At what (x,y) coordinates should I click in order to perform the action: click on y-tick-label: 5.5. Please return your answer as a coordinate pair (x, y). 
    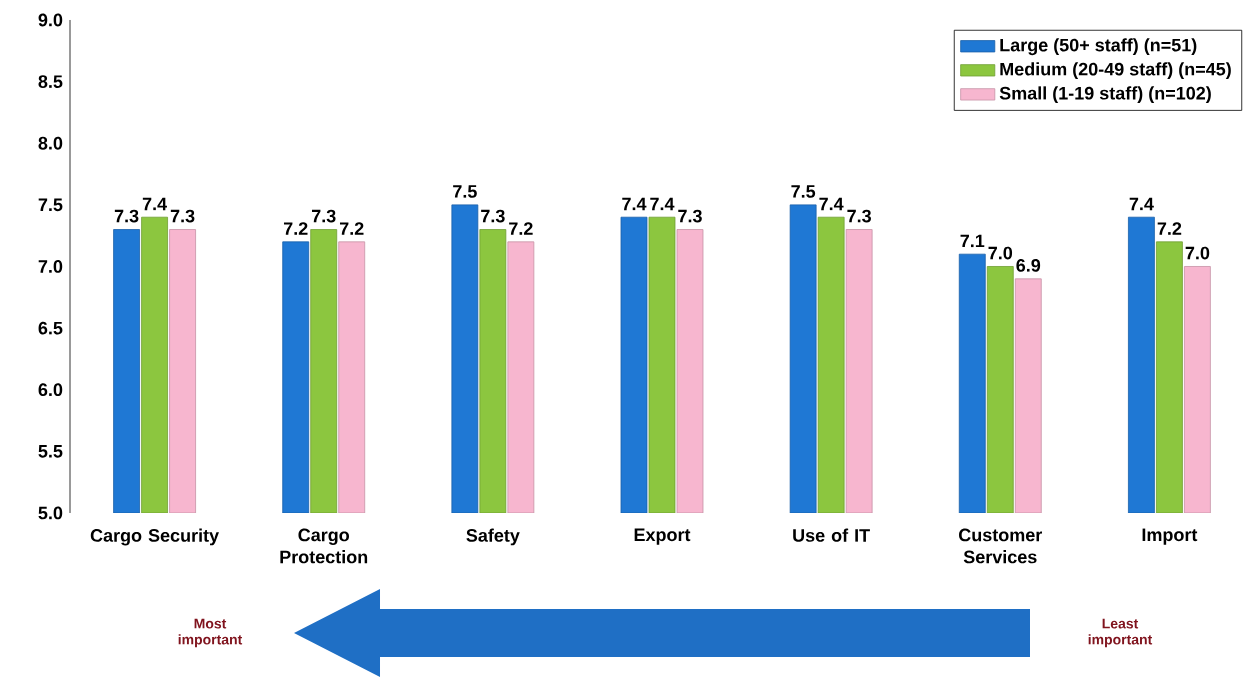
    Looking at the image, I should click on (50, 451).